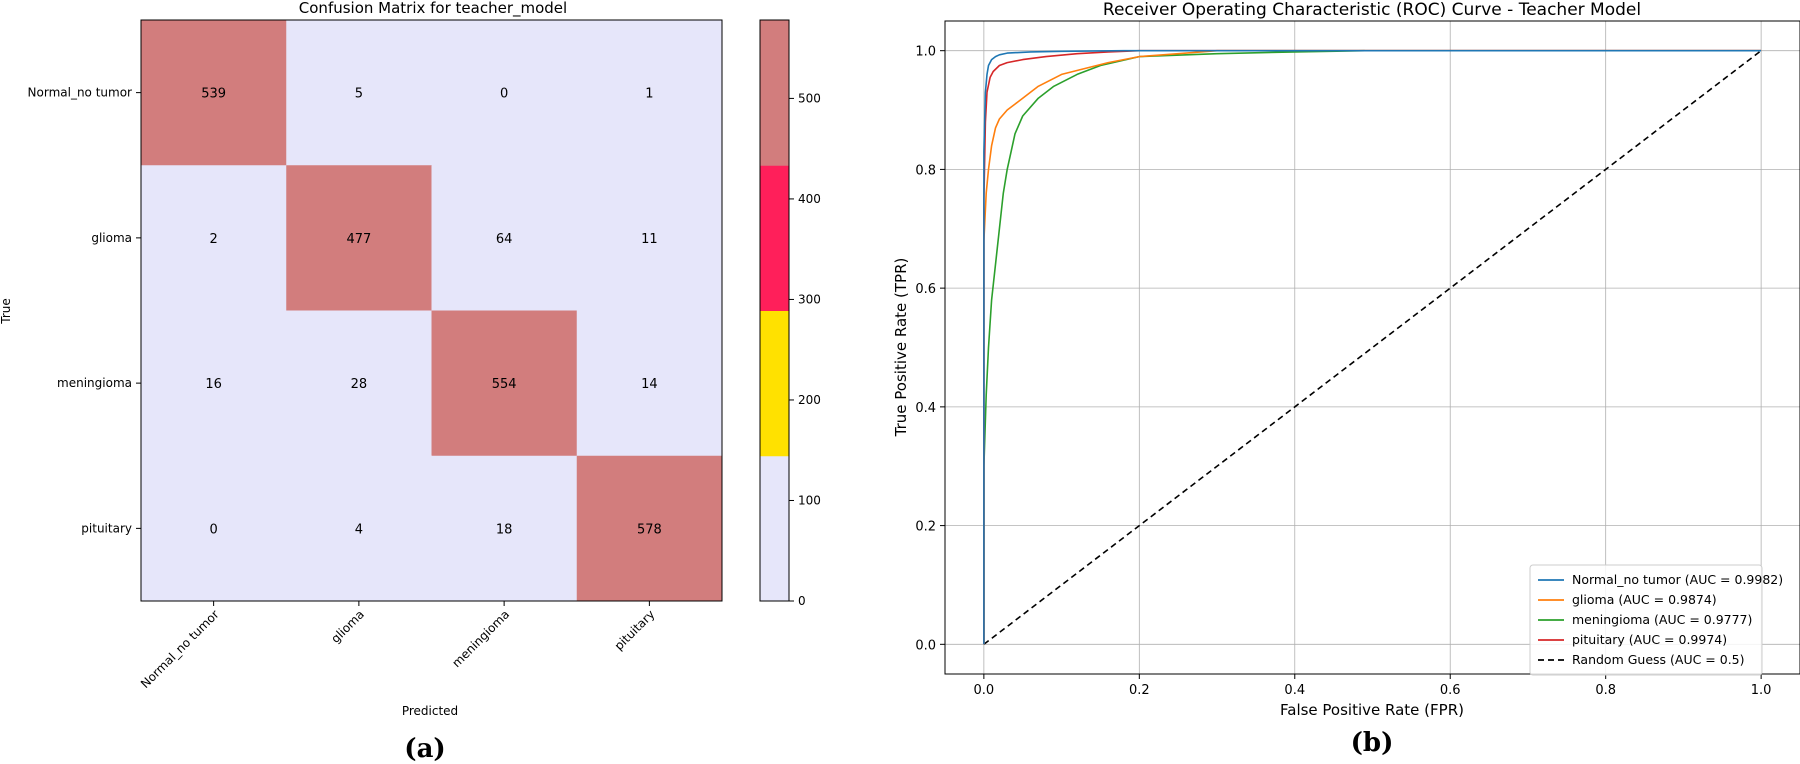  Describe the element at coordinates (180, 649) in the screenshot. I see `cm-x-tick-normal-no-tumor: Normal_no tumor` at that location.